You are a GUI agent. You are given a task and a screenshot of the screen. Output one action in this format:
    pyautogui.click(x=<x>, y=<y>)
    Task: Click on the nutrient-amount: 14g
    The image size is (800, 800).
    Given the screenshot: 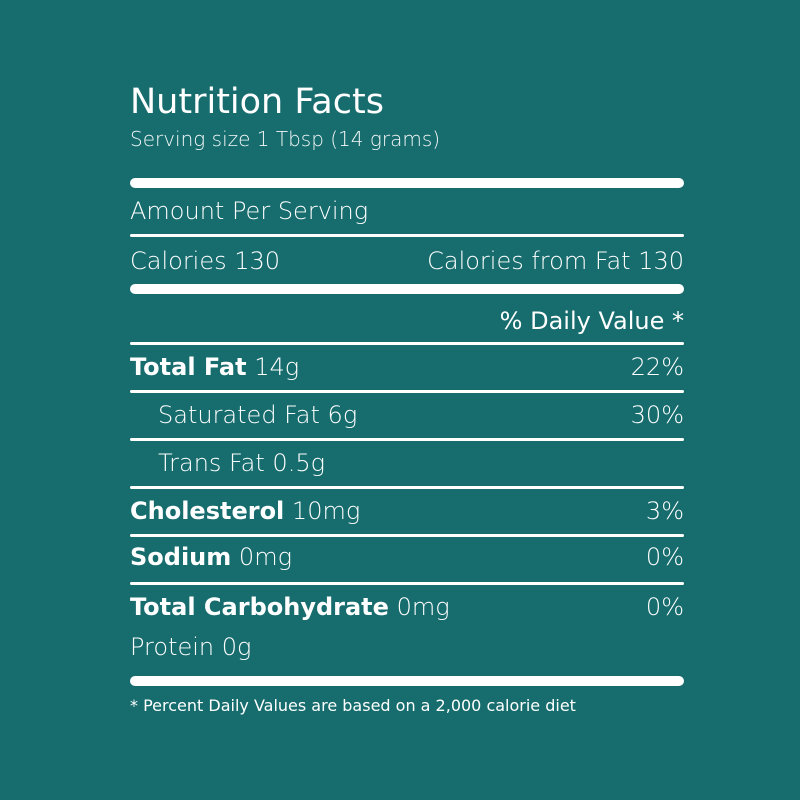 What is the action you would take?
    pyautogui.click(x=277, y=367)
    